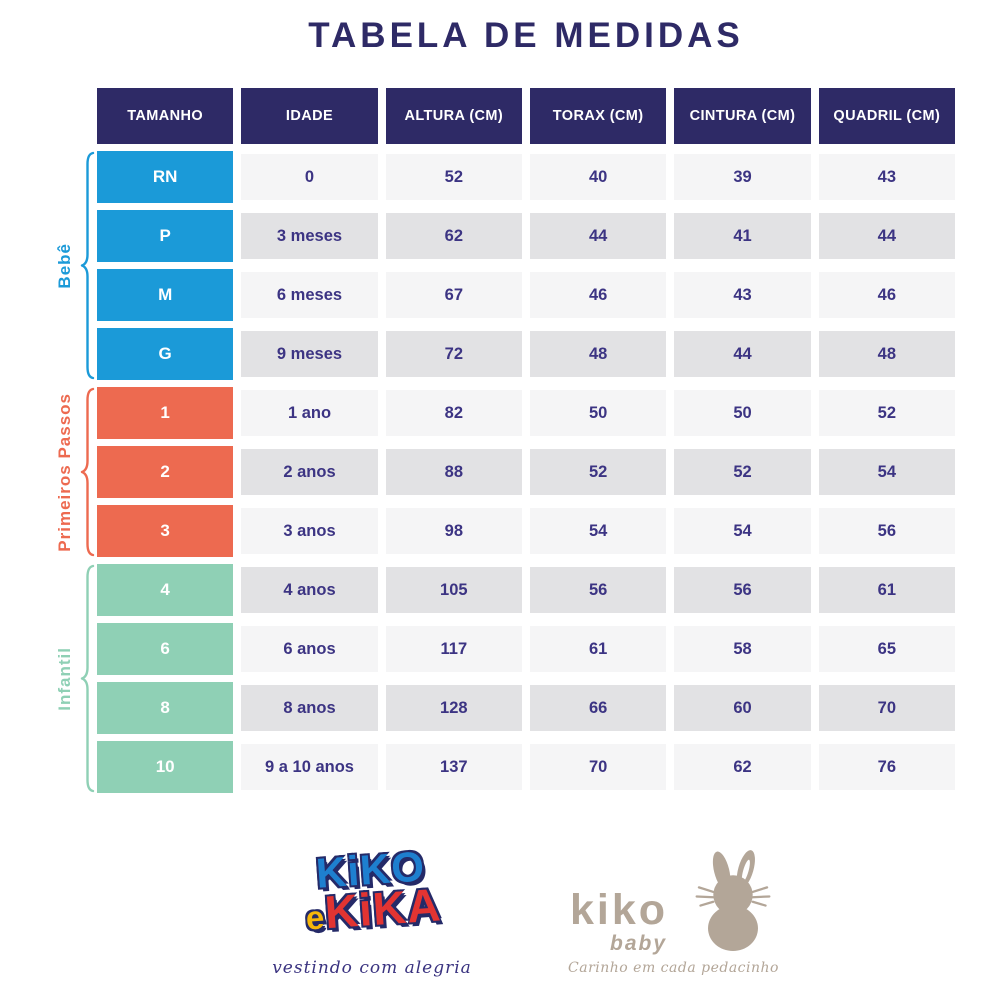  What do you see at coordinates (165, 116) in the screenshot?
I see `column-header: TAMANHO` at bounding box center [165, 116].